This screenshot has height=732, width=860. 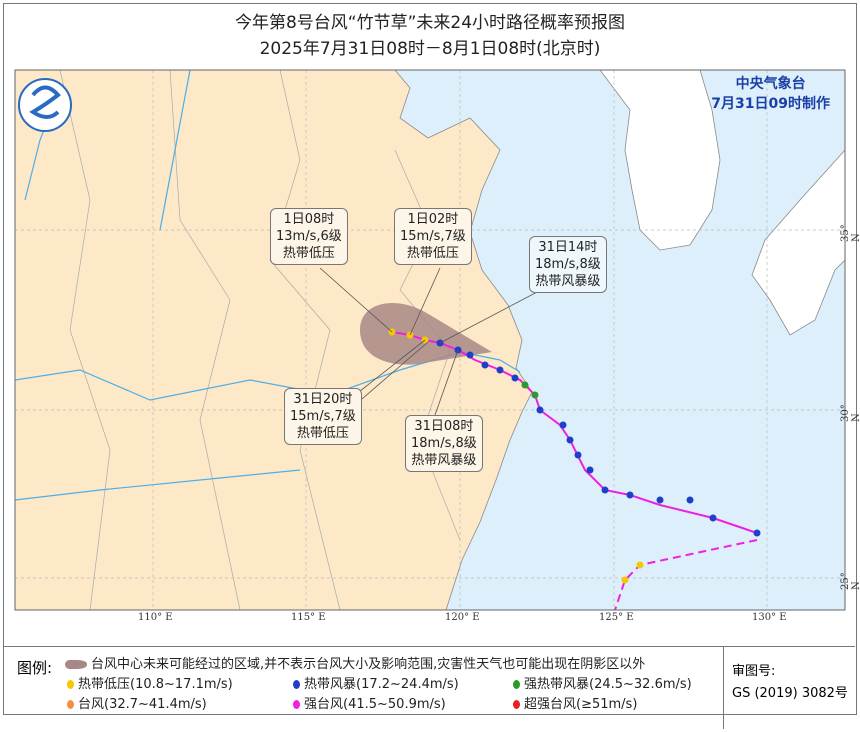 I want to click on agency-name: 中央气象台, so click(x=770, y=84).